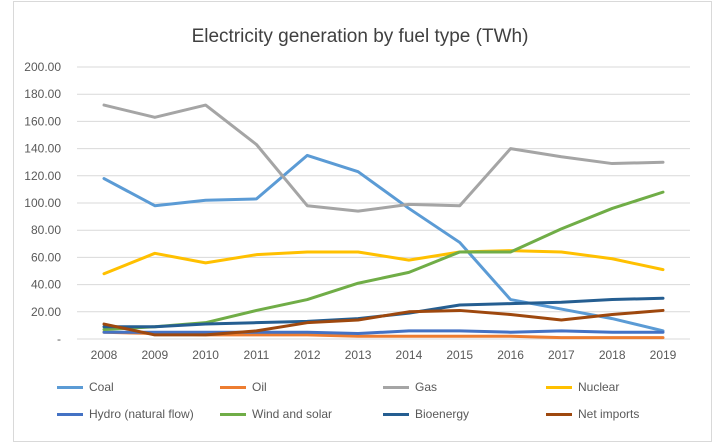  Describe the element at coordinates (612, 355) in the screenshot. I see `x-tick-label: 2018` at that location.